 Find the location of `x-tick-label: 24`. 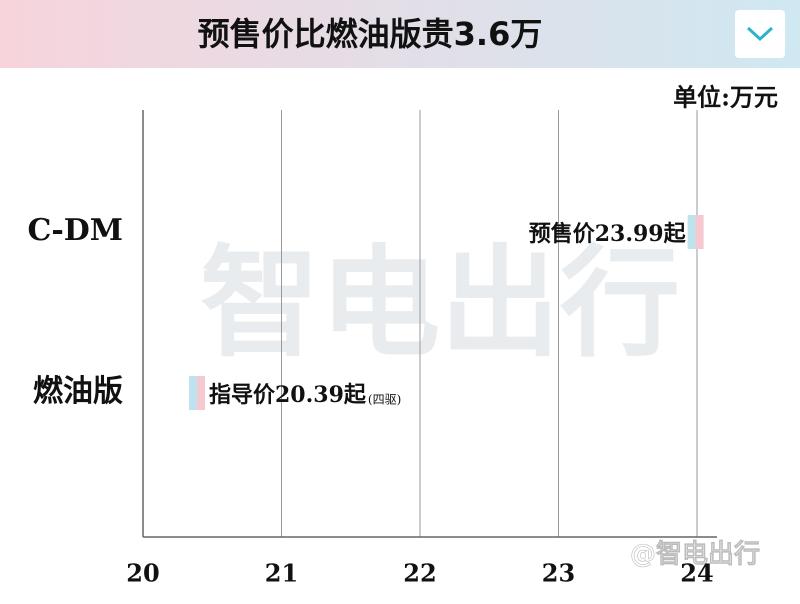

x-tick-label: 24 is located at coordinates (696, 573).